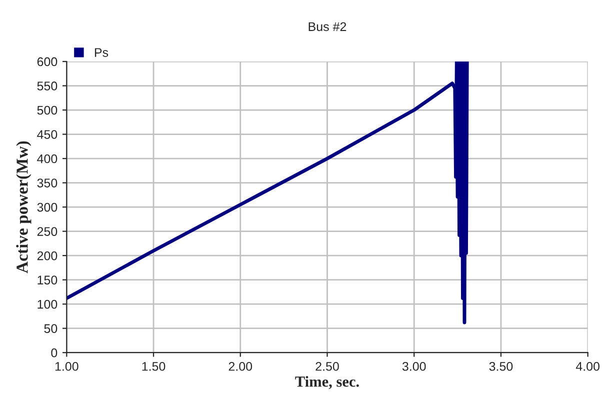  I want to click on y-tick-label: 500, so click(47, 110).